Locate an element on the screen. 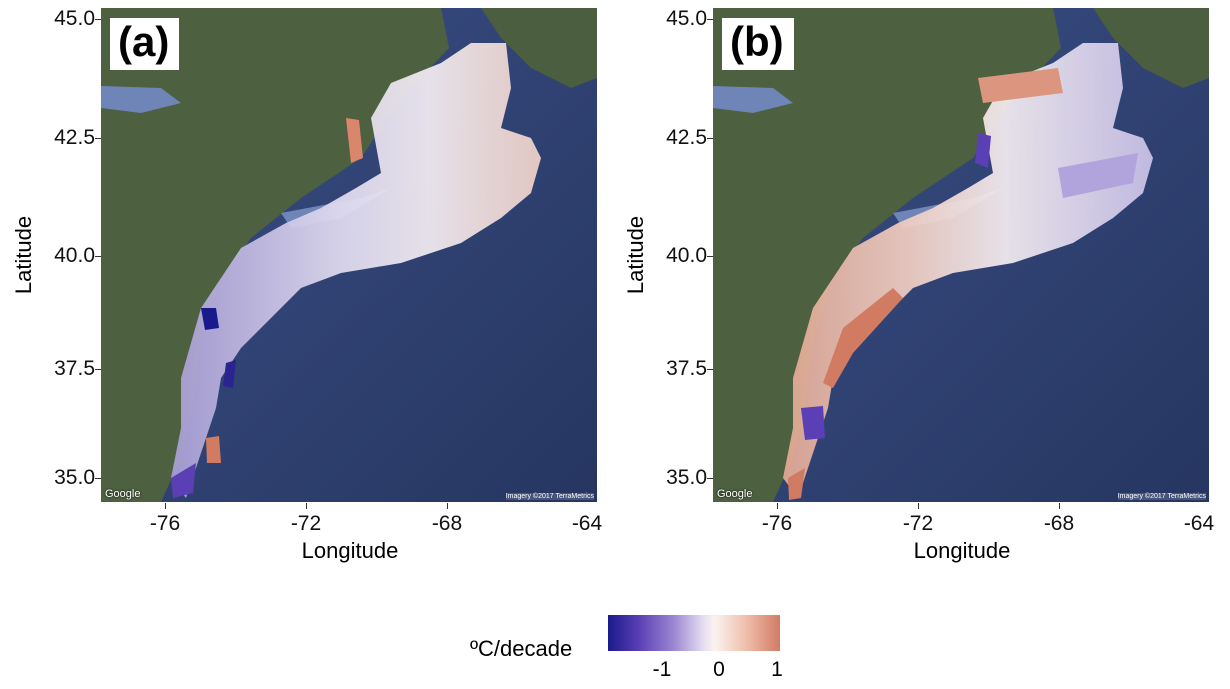 The width and height of the screenshot is (1230, 689). legend-tick-label: 0 is located at coordinates (719, 669).